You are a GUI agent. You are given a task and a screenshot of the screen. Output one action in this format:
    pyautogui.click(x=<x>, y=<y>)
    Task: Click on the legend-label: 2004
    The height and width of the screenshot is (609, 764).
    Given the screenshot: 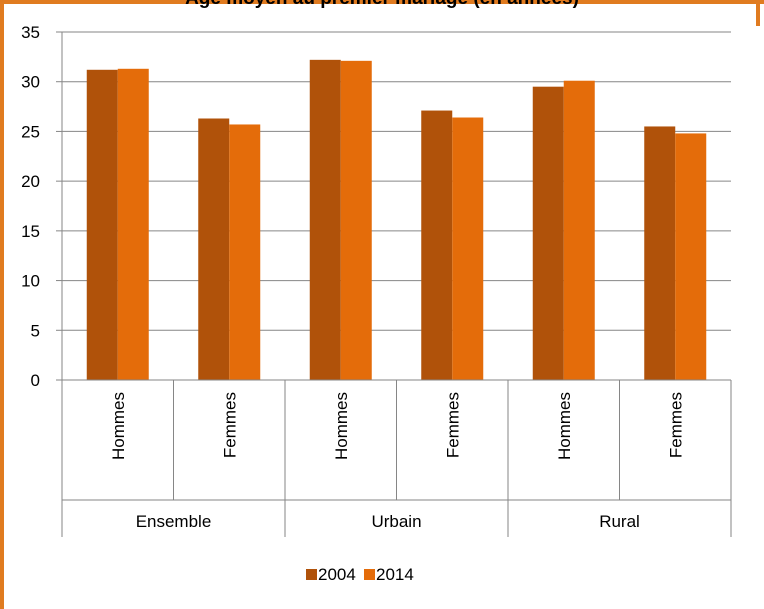 What is the action you would take?
    pyautogui.click(x=337, y=574)
    